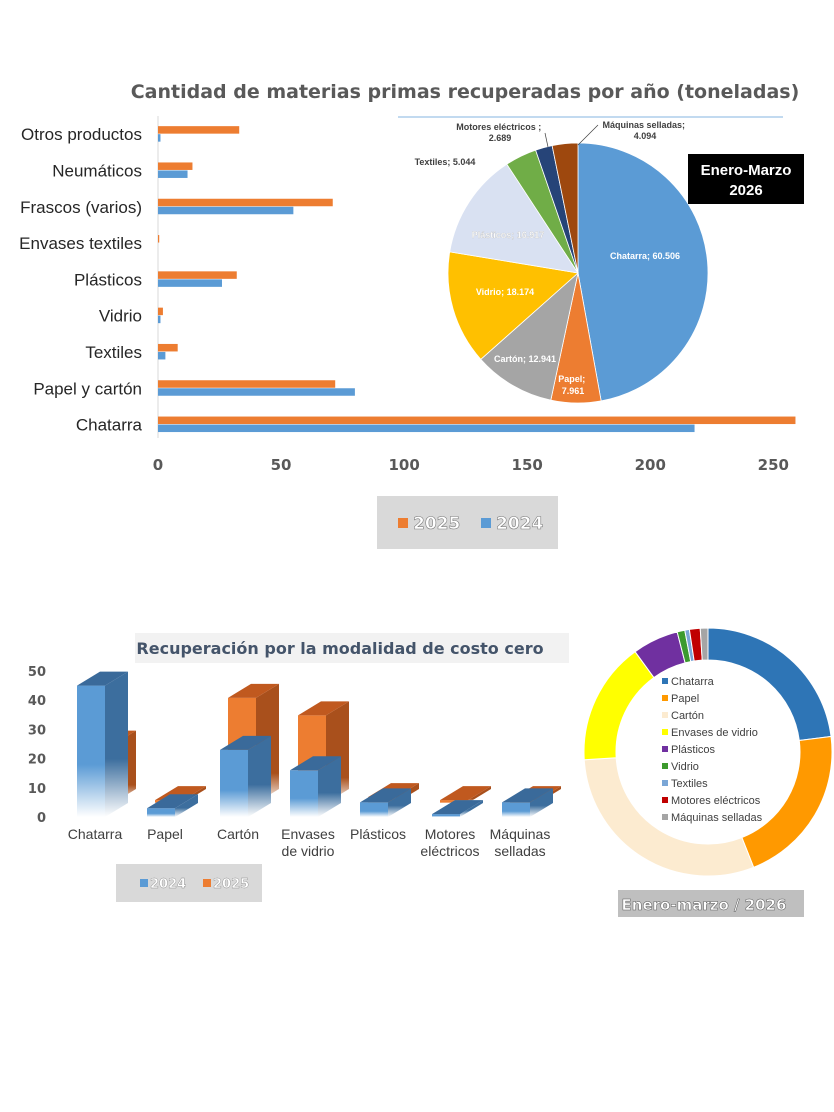  Describe the element at coordinates (281, 465) in the screenshot. I see `hbar-tick-50: 50` at that location.